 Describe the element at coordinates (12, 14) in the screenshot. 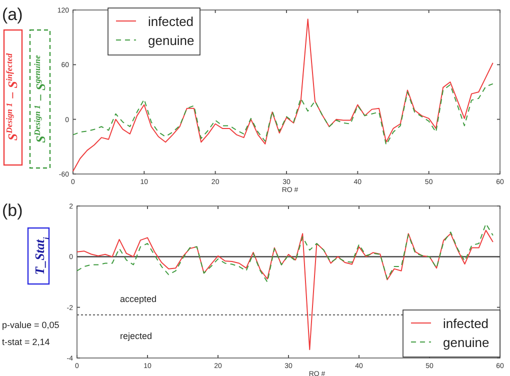

I see `chart-title: (a)` at that location.